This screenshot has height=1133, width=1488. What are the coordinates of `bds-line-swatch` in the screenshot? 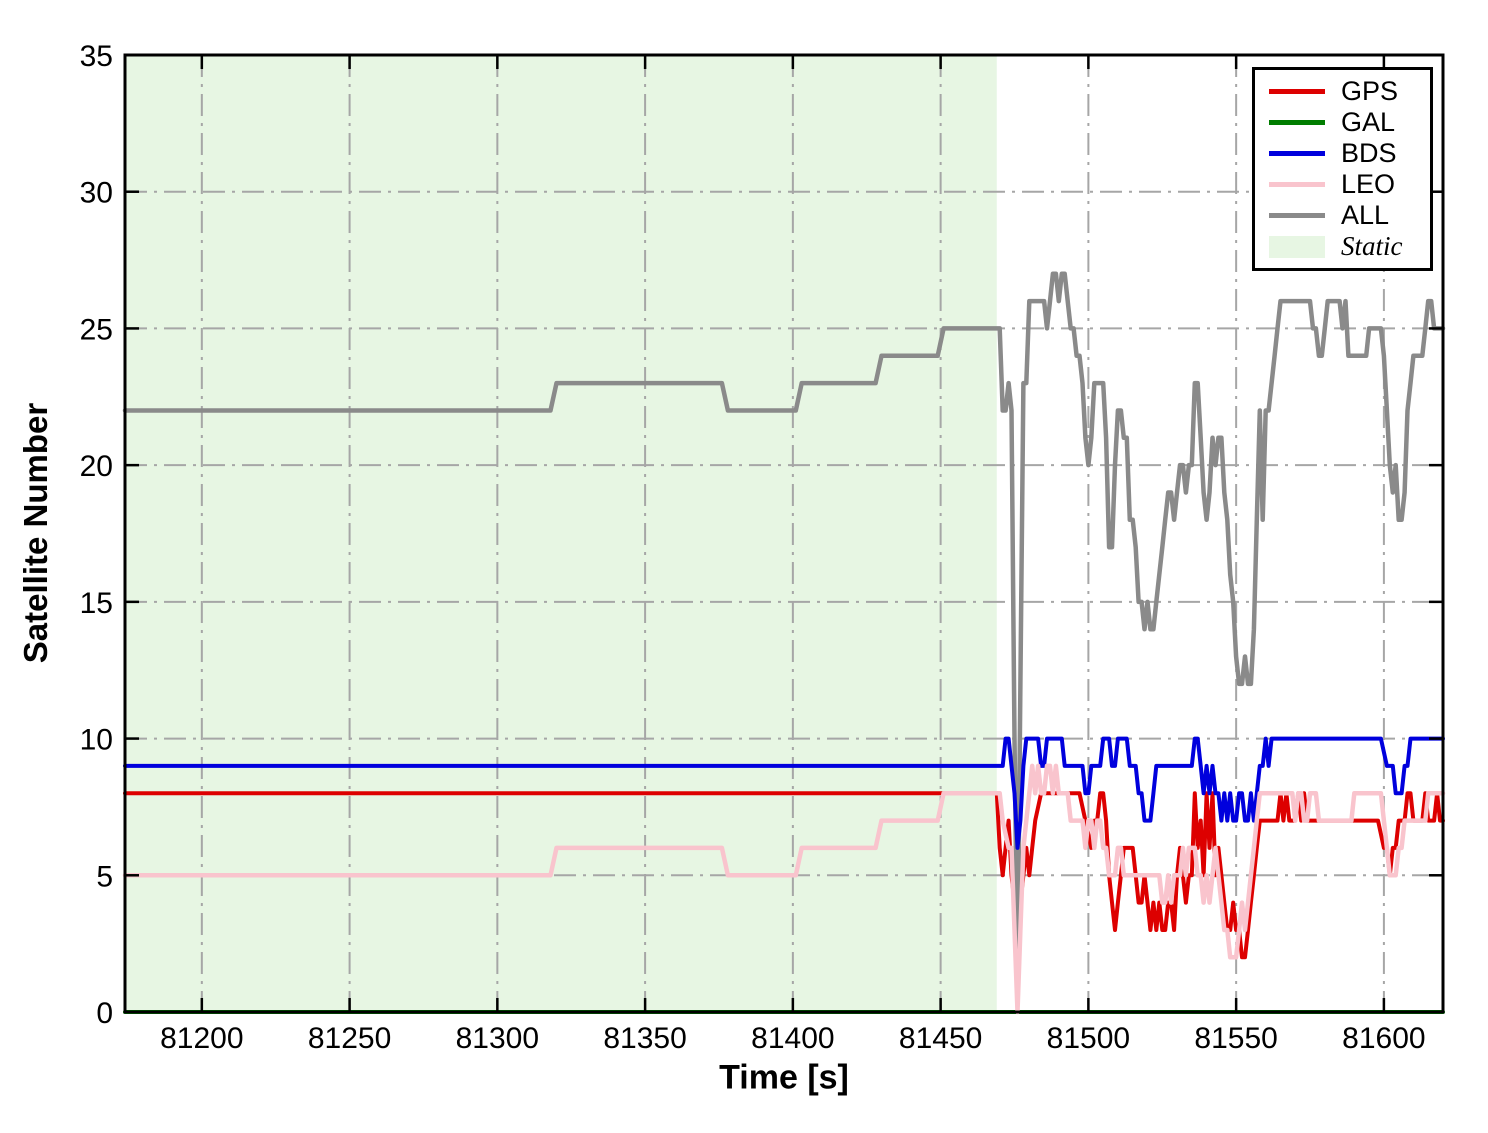 It's located at (1297, 153).